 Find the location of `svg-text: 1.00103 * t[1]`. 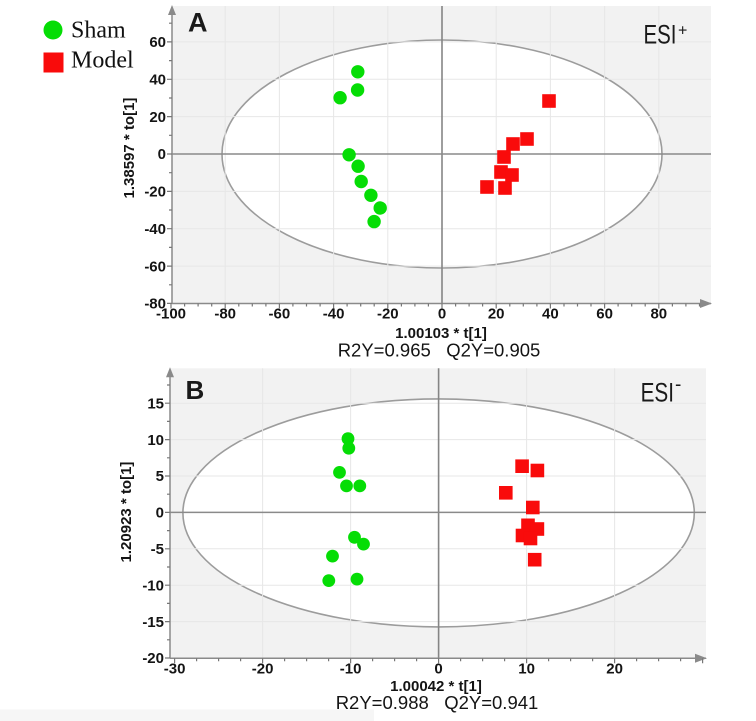

svg-text: 1.00103 * t[1] is located at coordinates (441, 333).